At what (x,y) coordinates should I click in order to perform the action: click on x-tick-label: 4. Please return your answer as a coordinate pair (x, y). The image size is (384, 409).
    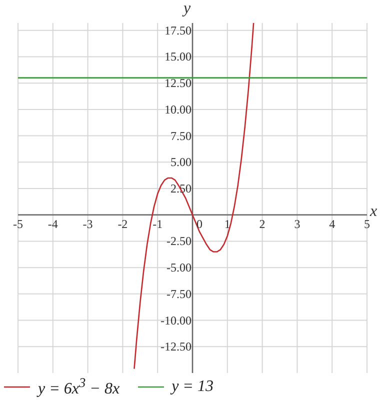
    Looking at the image, I should click on (332, 223).